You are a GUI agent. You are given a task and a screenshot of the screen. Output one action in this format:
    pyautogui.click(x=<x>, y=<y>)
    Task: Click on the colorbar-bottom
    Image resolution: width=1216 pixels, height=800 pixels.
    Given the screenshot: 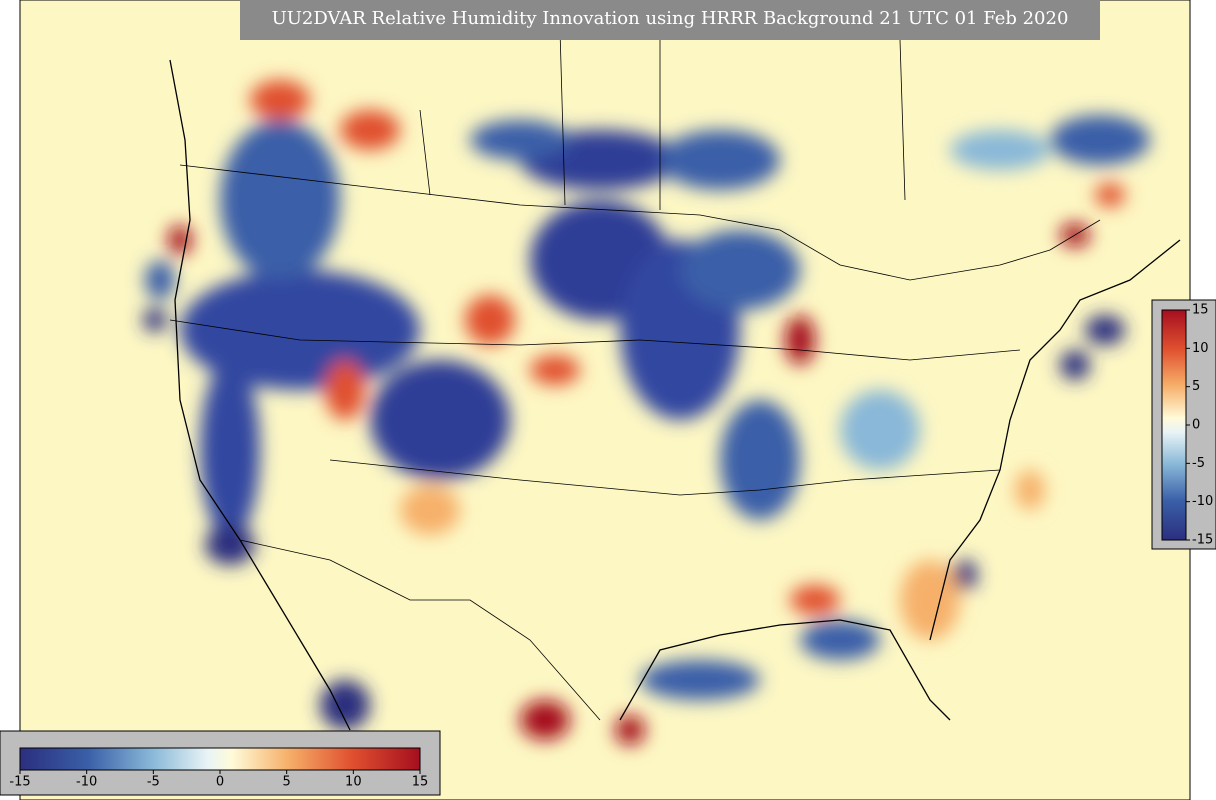 What is the action you would take?
    pyautogui.click(x=220, y=763)
    